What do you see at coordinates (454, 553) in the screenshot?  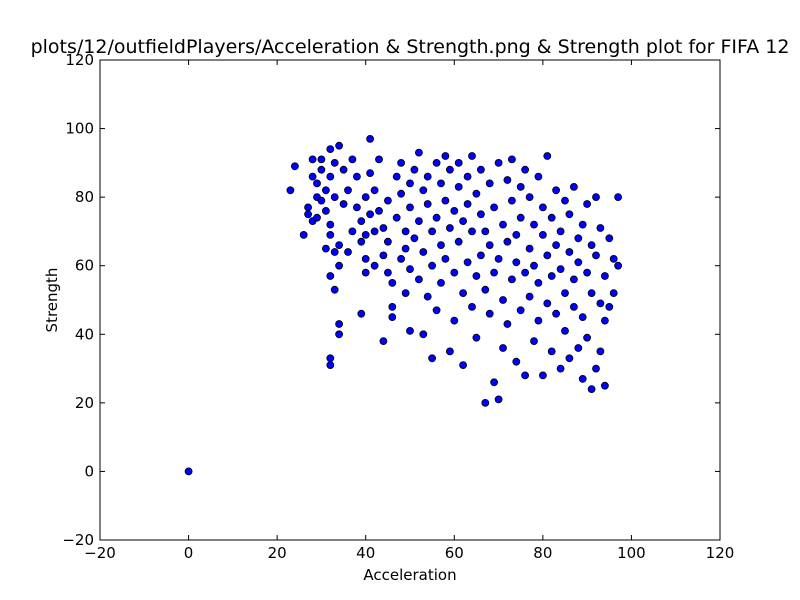 I see `x-tick-label: 60` at bounding box center [454, 553].